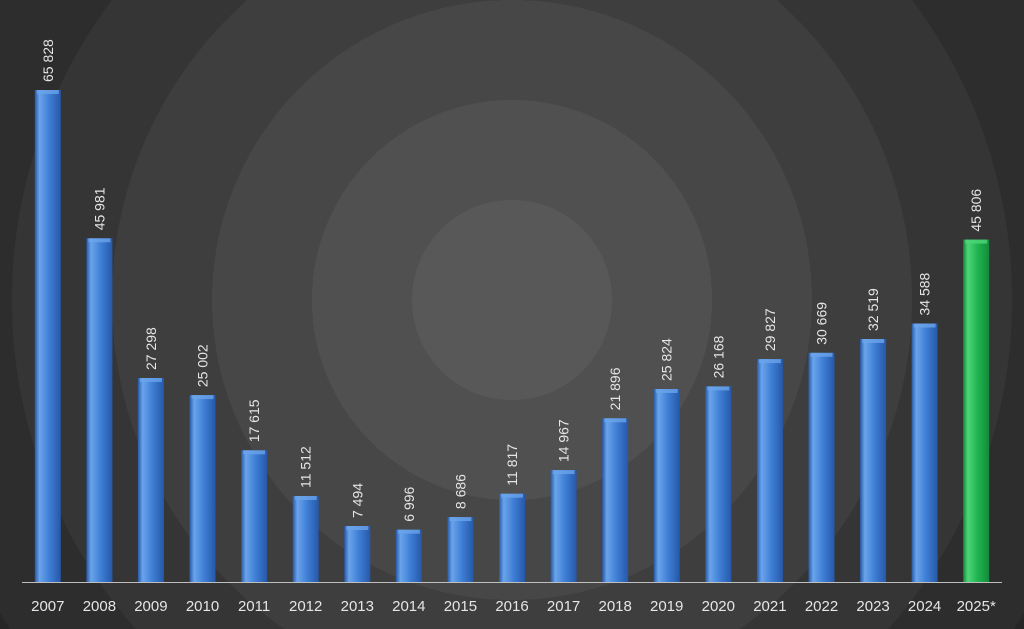  I want to click on bar-2012, so click(305, 539).